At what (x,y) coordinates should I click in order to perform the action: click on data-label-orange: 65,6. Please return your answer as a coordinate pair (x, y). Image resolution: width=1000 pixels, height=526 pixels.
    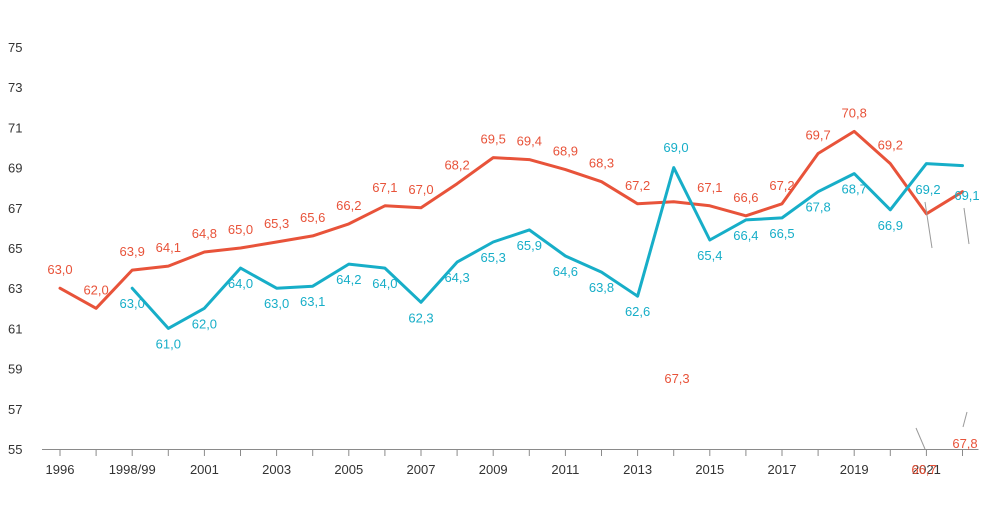
    Looking at the image, I should click on (312, 217).